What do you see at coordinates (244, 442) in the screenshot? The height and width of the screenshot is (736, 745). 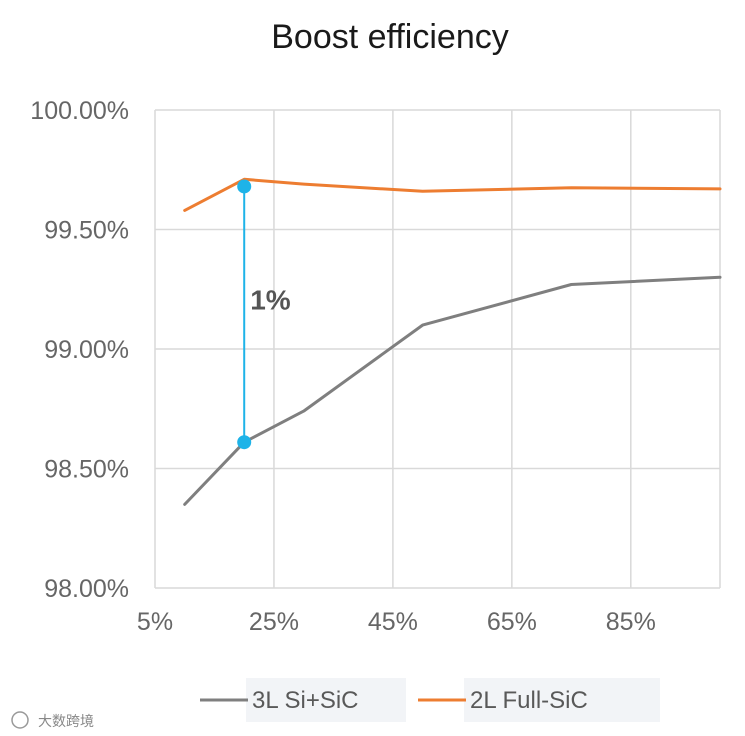 I see `annotation-dot-bottom` at bounding box center [244, 442].